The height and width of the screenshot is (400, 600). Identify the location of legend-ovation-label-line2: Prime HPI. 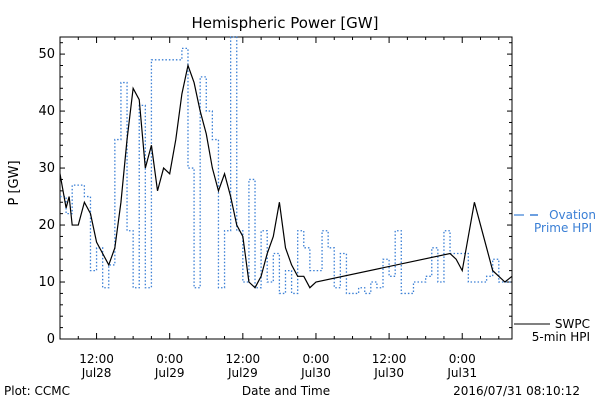
(563, 228).